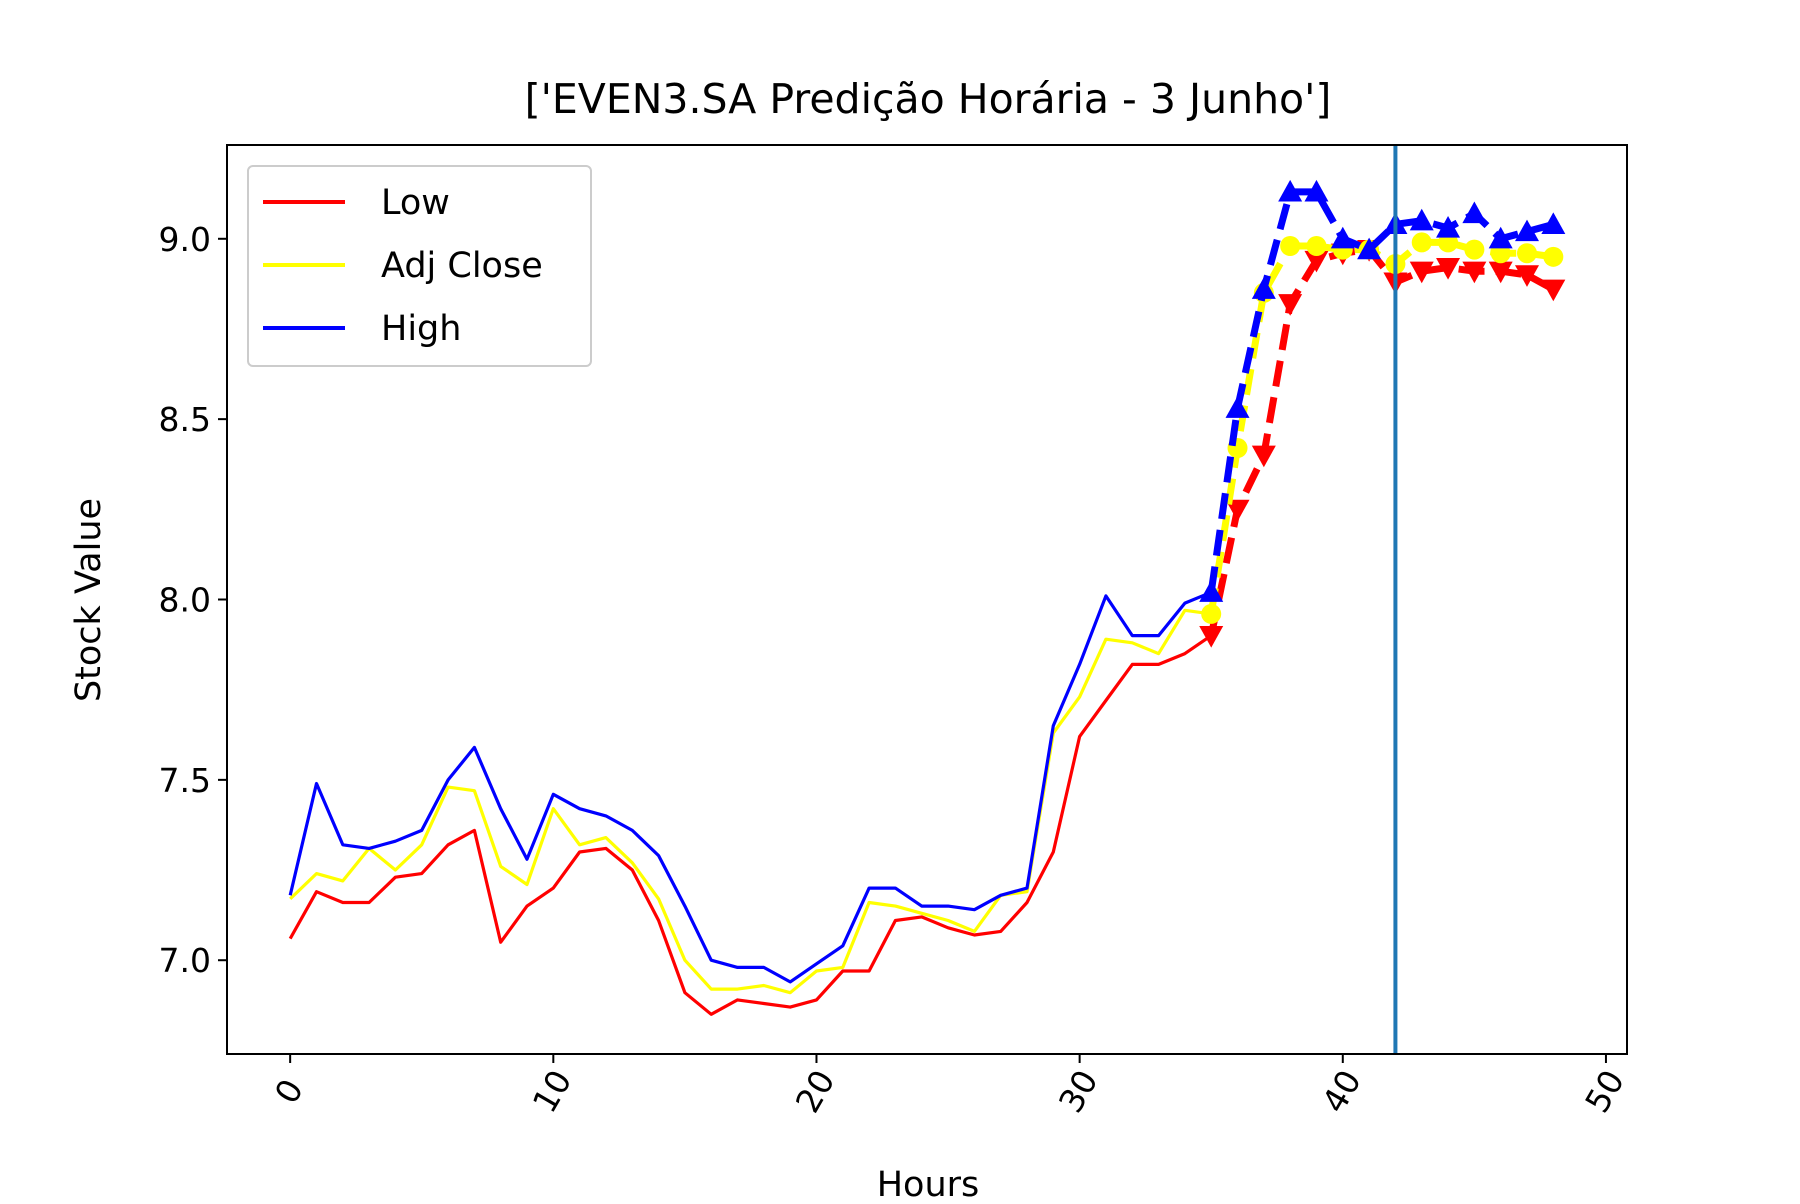  What do you see at coordinates (1381, 390) in the screenshot?
I see `prediction-line-high` at bounding box center [1381, 390].